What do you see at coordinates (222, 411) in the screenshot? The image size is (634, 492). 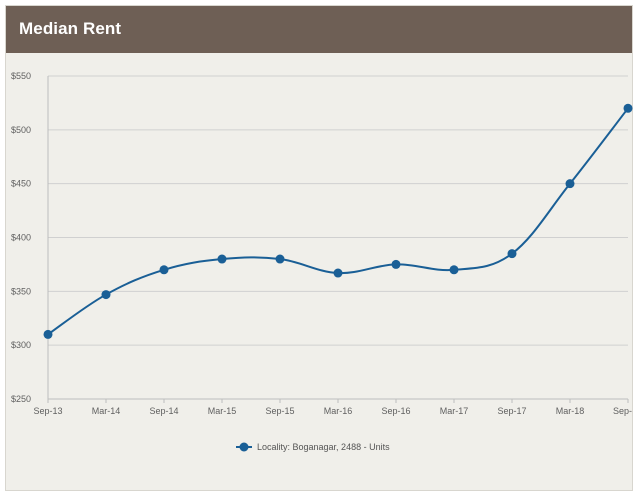 I see `x-tick-label: Mar-15` at bounding box center [222, 411].